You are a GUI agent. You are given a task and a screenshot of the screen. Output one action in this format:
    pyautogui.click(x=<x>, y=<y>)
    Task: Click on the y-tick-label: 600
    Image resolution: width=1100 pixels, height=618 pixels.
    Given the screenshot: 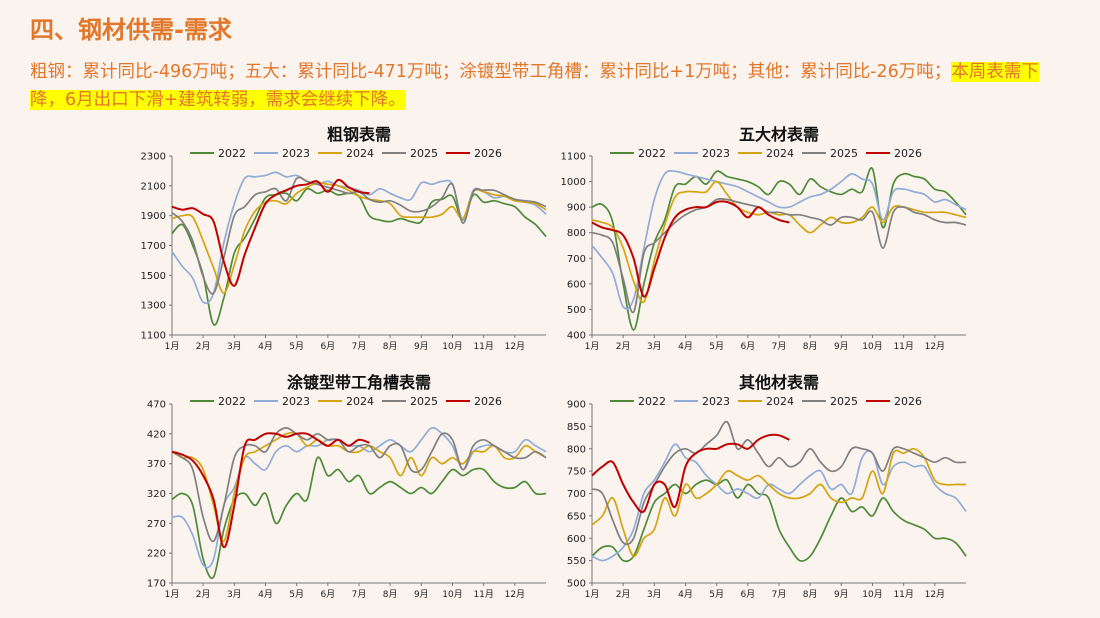 What is the action you would take?
    pyautogui.click(x=576, y=539)
    